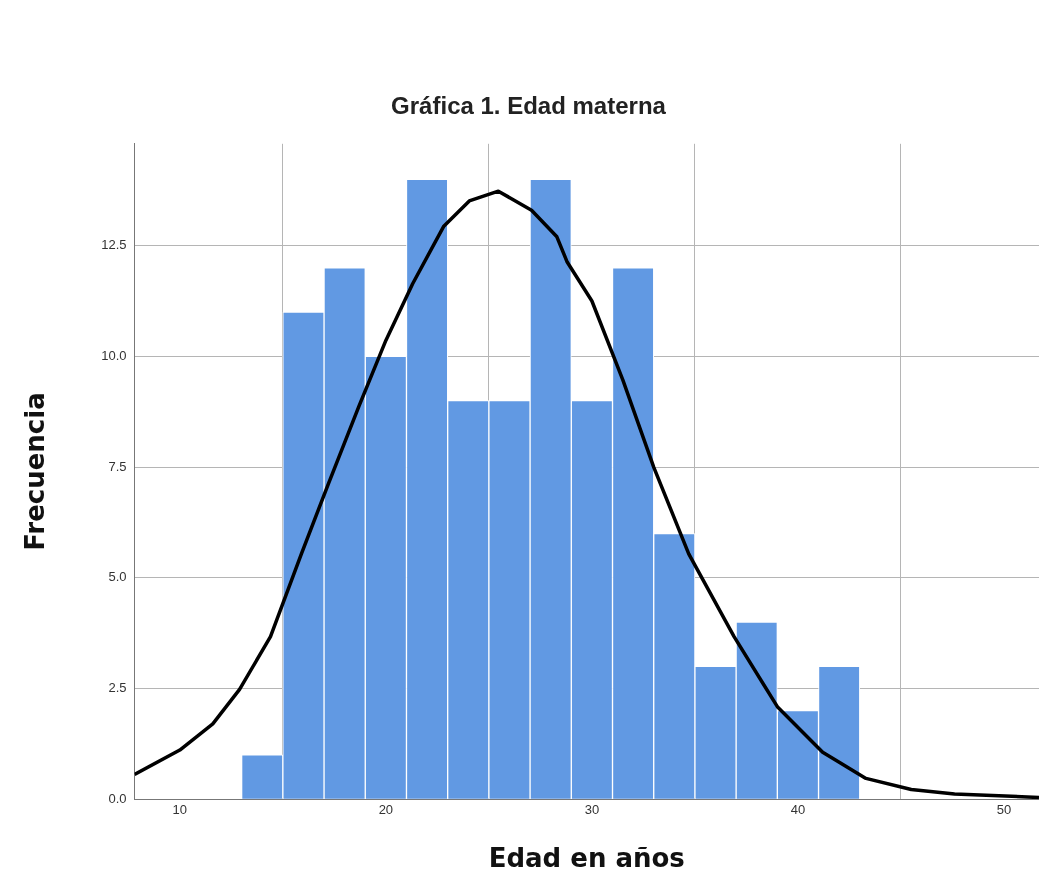  What do you see at coordinates (114, 355) in the screenshot?
I see `y-tick-label: 10.0` at bounding box center [114, 355].